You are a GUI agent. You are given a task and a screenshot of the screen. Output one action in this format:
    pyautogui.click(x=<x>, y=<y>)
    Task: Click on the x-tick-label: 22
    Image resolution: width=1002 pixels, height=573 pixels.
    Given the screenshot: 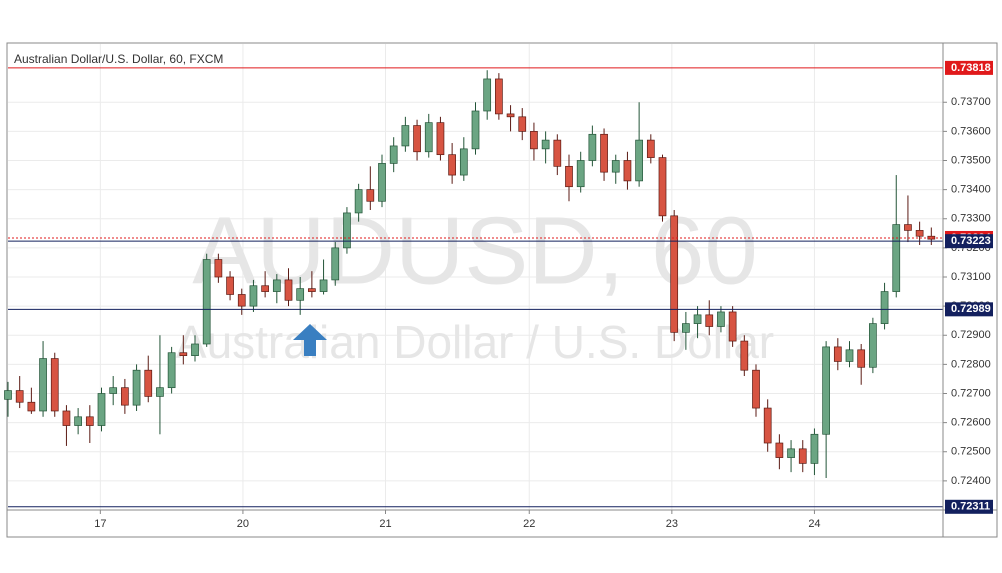 What is the action you would take?
    pyautogui.click(x=529, y=524)
    